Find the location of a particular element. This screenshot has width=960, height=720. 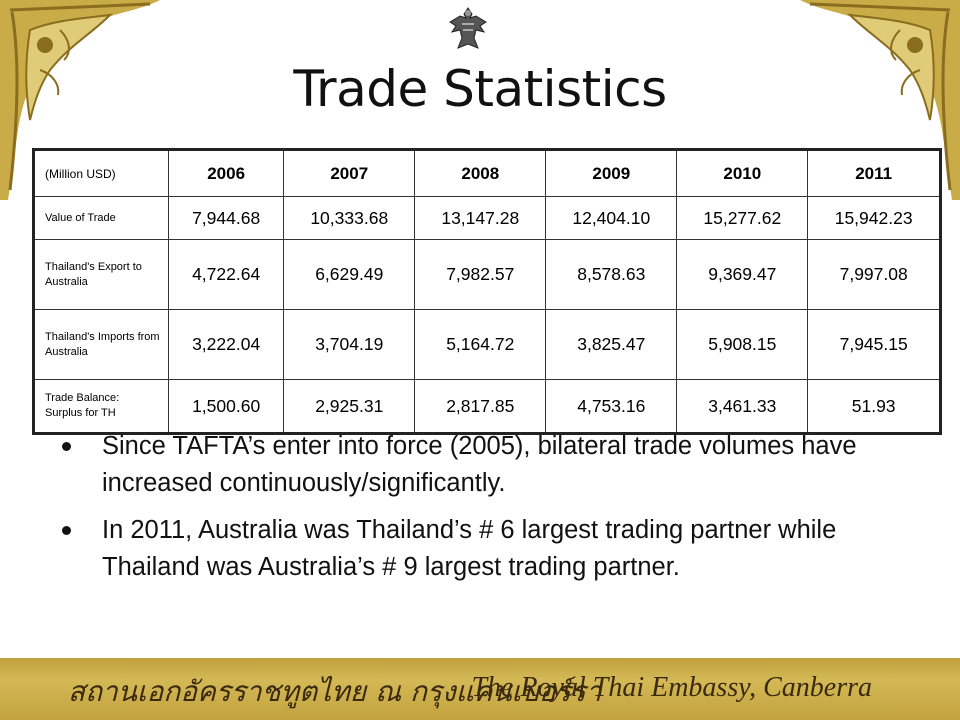

year-header: 2008 is located at coordinates (480, 173).